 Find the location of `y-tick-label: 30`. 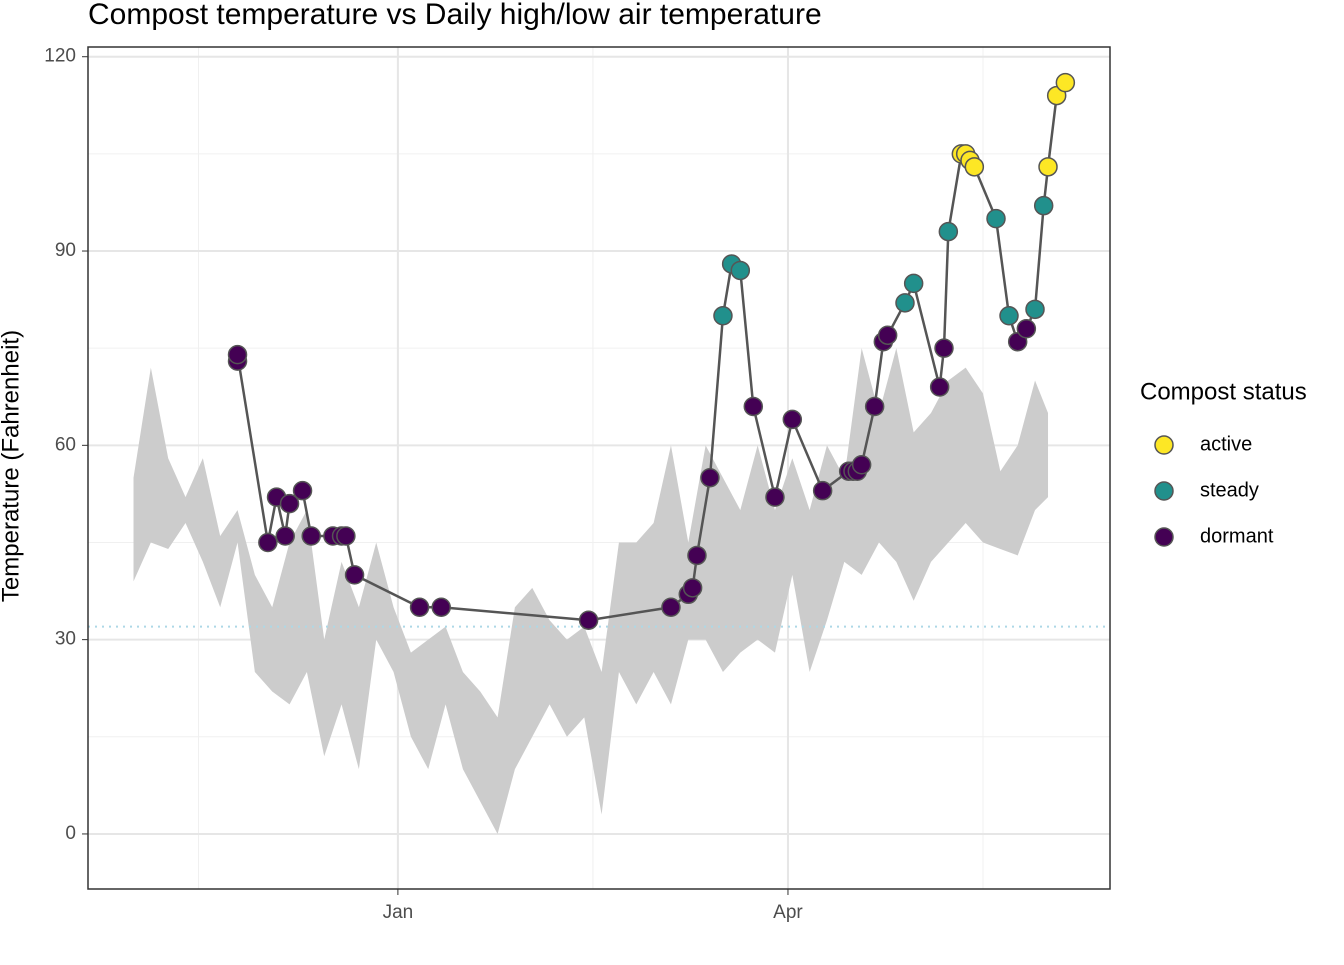

y-tick-label: 30 is located at coordinates (65, 639).